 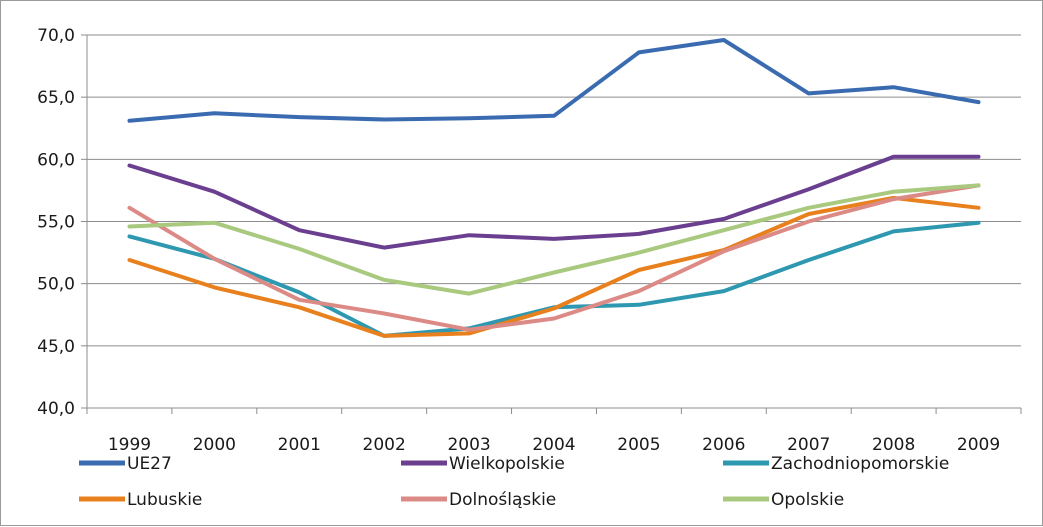 What do you see at coordinates (56, 160) in the screenshot?
I see `y-tick-label: 60,0` at bounding box center [56, 160].